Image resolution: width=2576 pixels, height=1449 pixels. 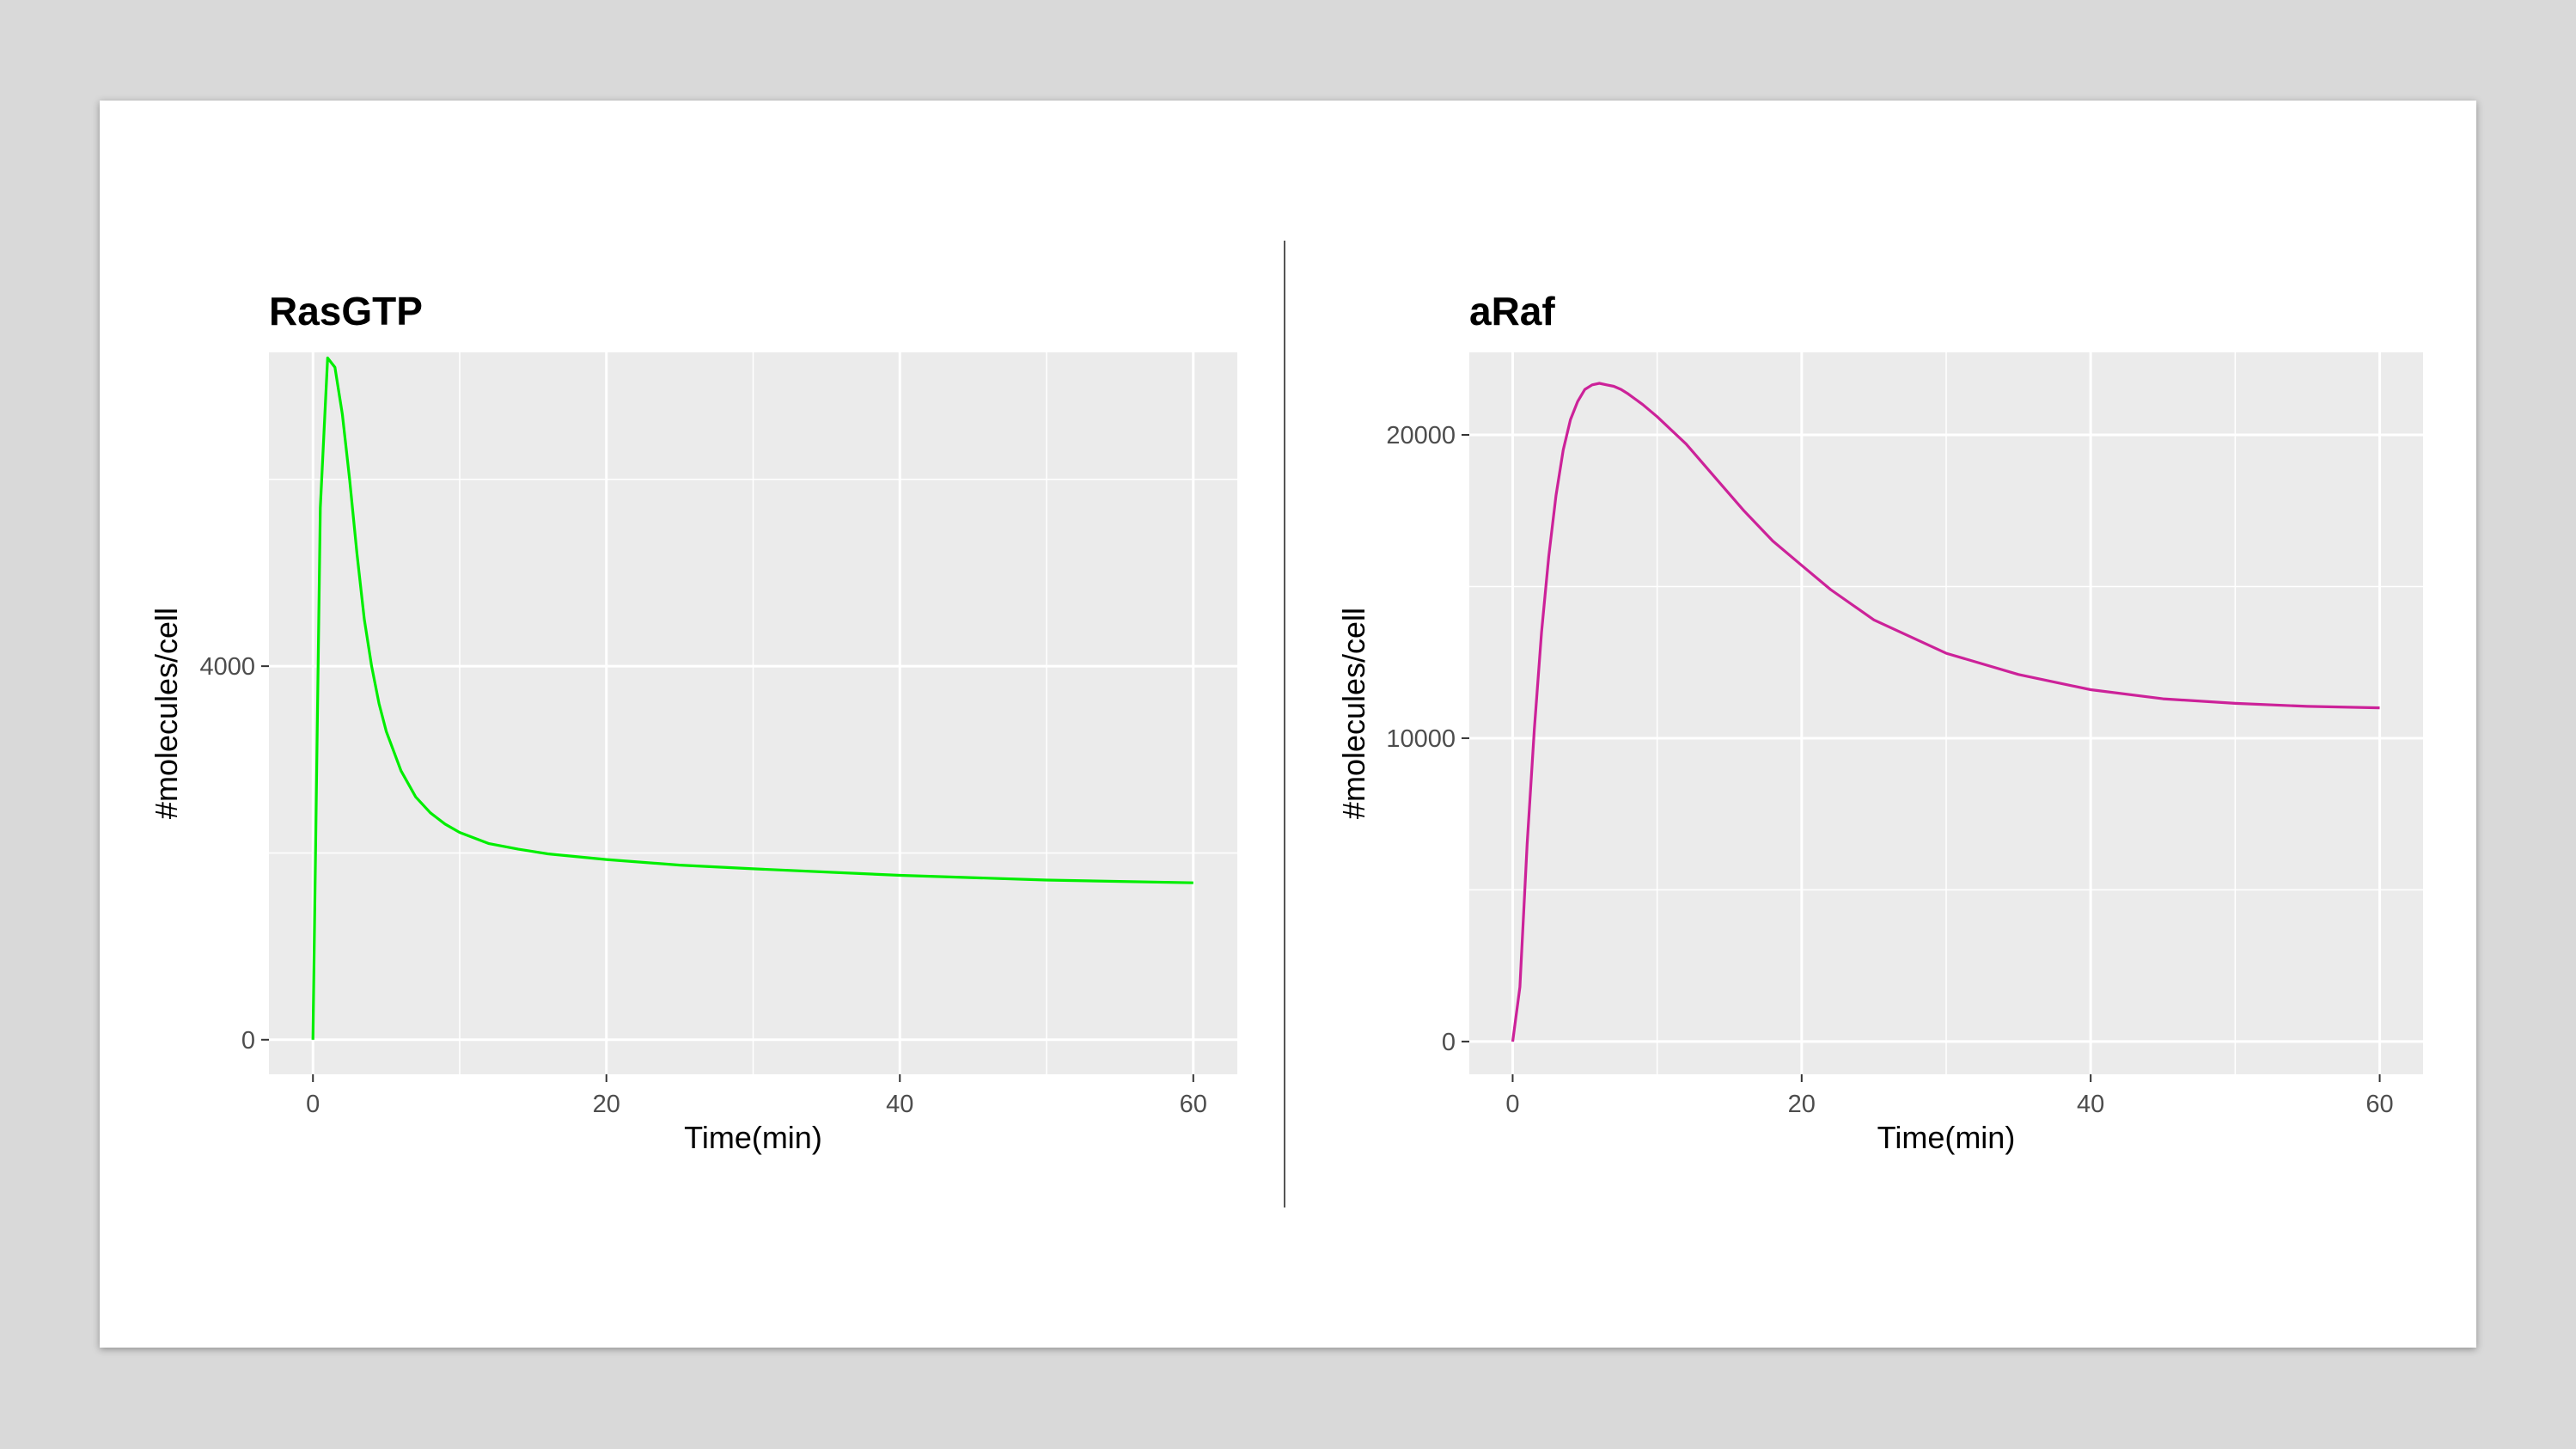 What do you see at coordinates (1284, 724) in the screenshot?
I see `divider` at bounding box center [1284, 724].